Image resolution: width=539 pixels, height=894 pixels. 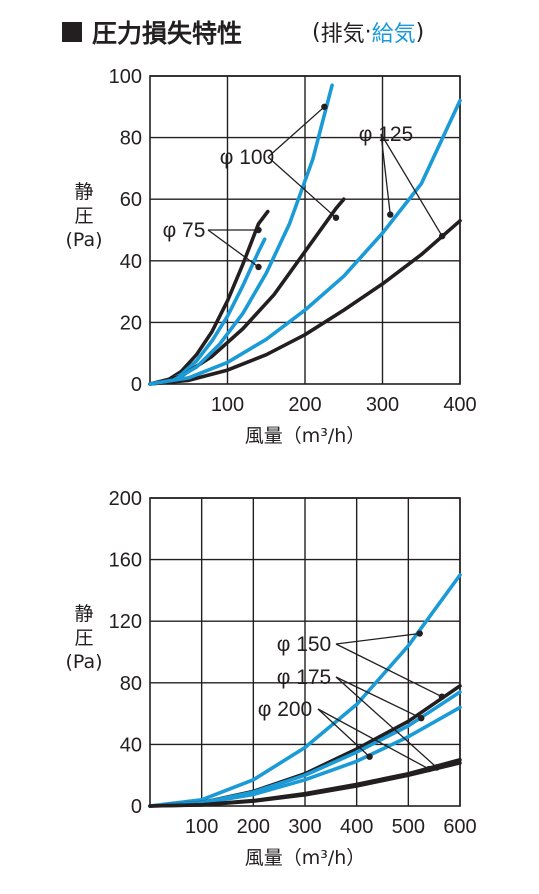 What do you see at coordinates (304, 677) in the screenshot?
I see `series-label: φ 175` at bounding box center [304, 677].